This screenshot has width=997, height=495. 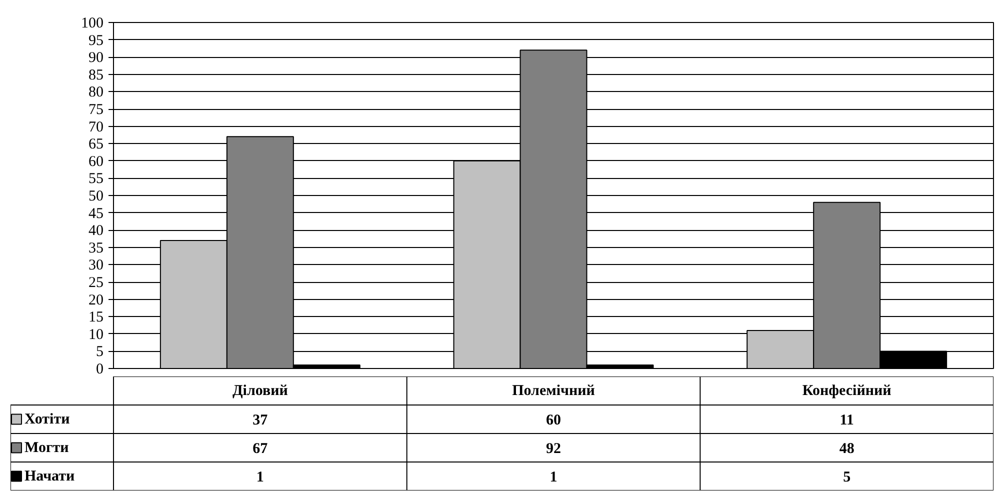 I want to click on data-label: 67, so click(x=260, y=448).